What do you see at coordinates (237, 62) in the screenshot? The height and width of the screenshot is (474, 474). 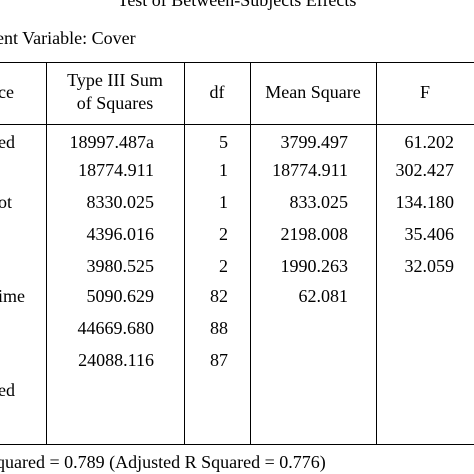 I see `table-top-rule` at bounding box center [237, 62].